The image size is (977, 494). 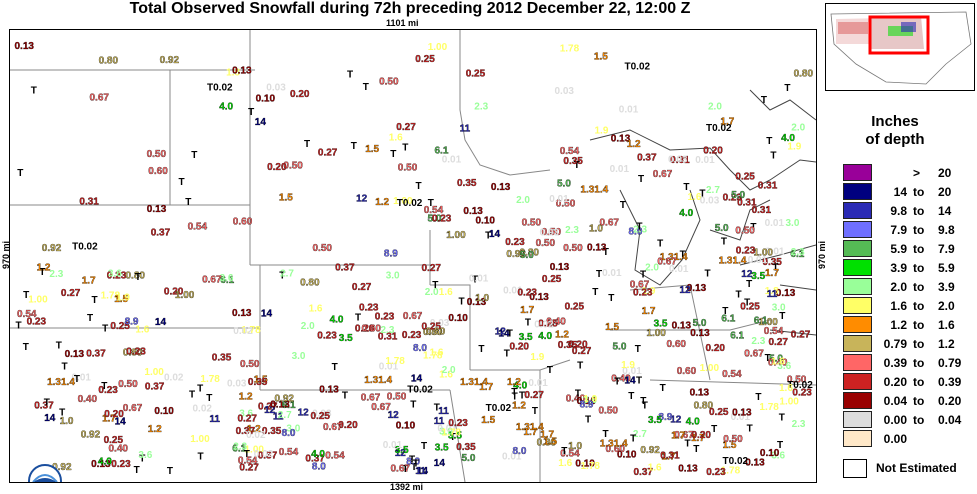 I want to click on legend-title-line1: Inches, so click(x=895, y=121).